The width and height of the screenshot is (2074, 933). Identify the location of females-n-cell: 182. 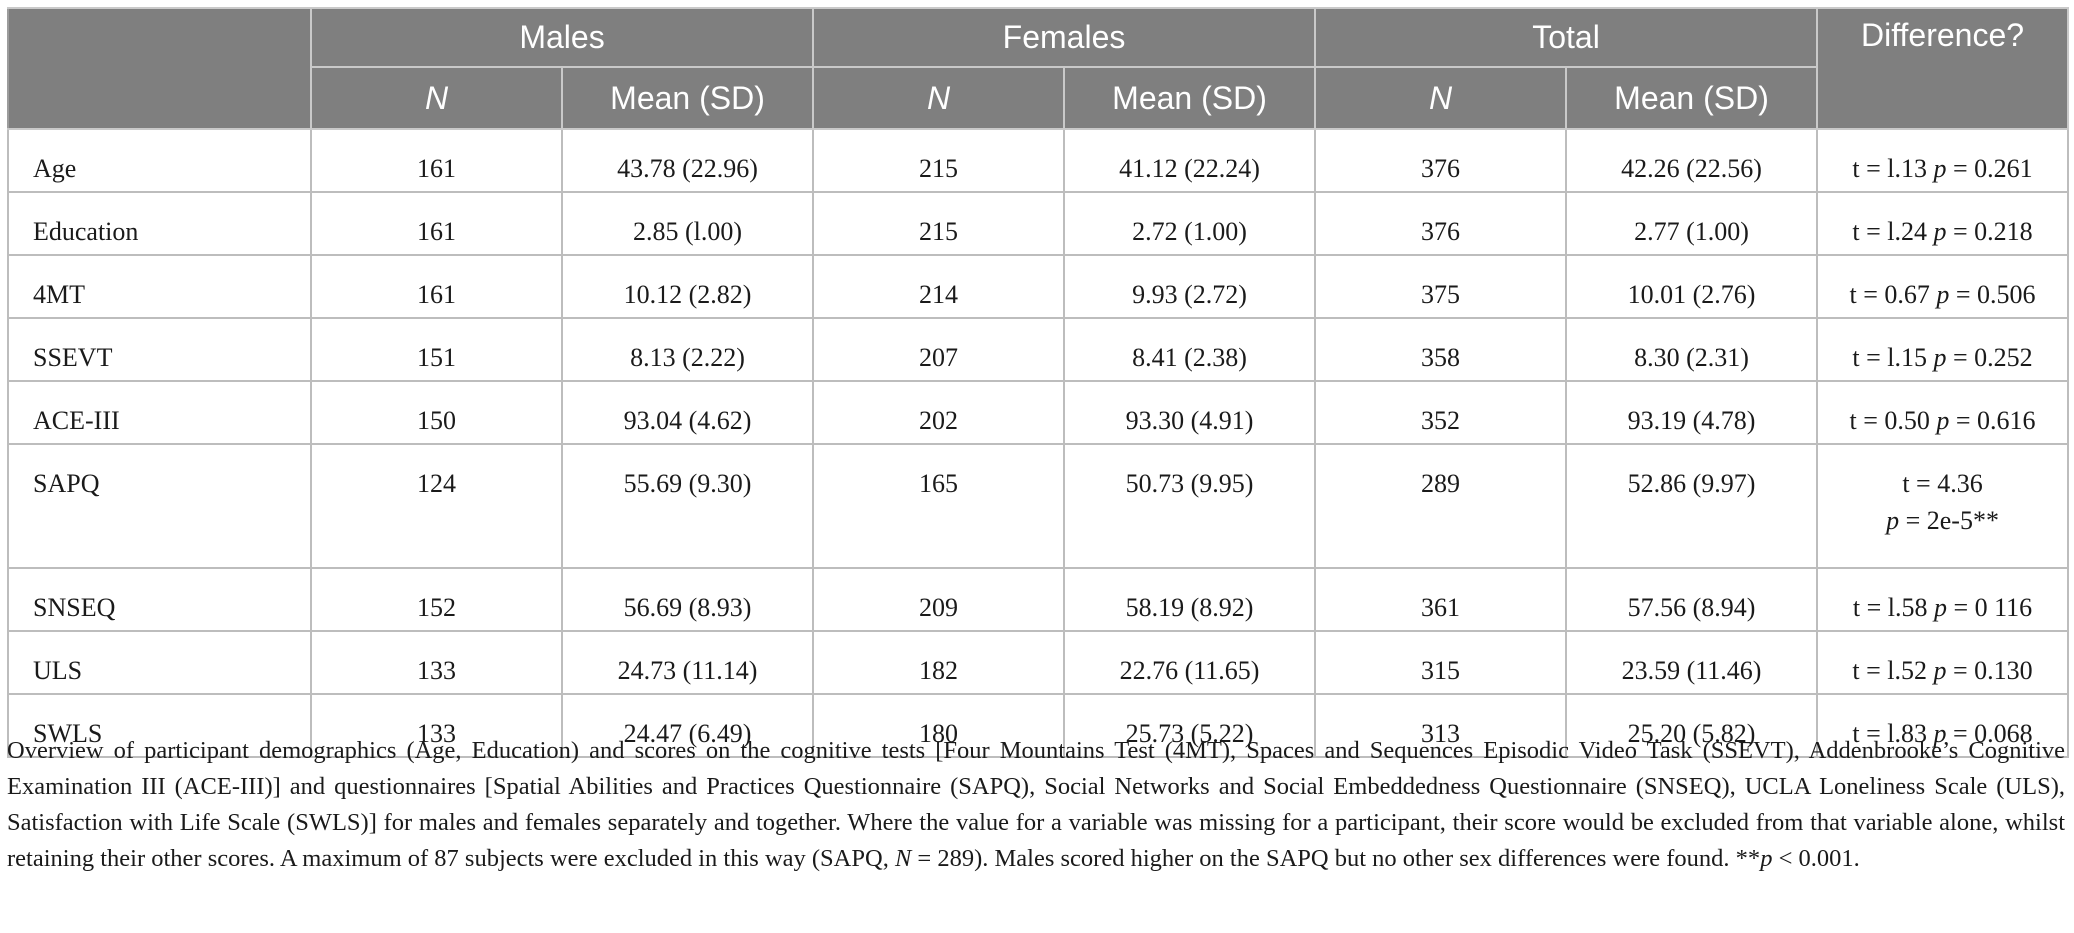
(939, 662).